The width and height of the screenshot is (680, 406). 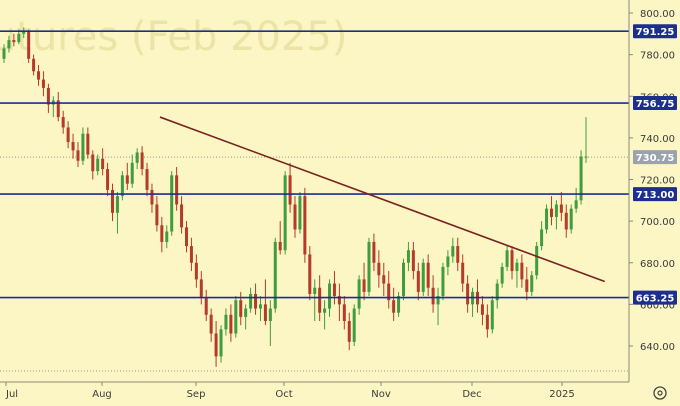 What do you see at coordinates (657, 56) in the screenshot?
I see `y-tick-label: 780.00` at bounding box center [657, 56].